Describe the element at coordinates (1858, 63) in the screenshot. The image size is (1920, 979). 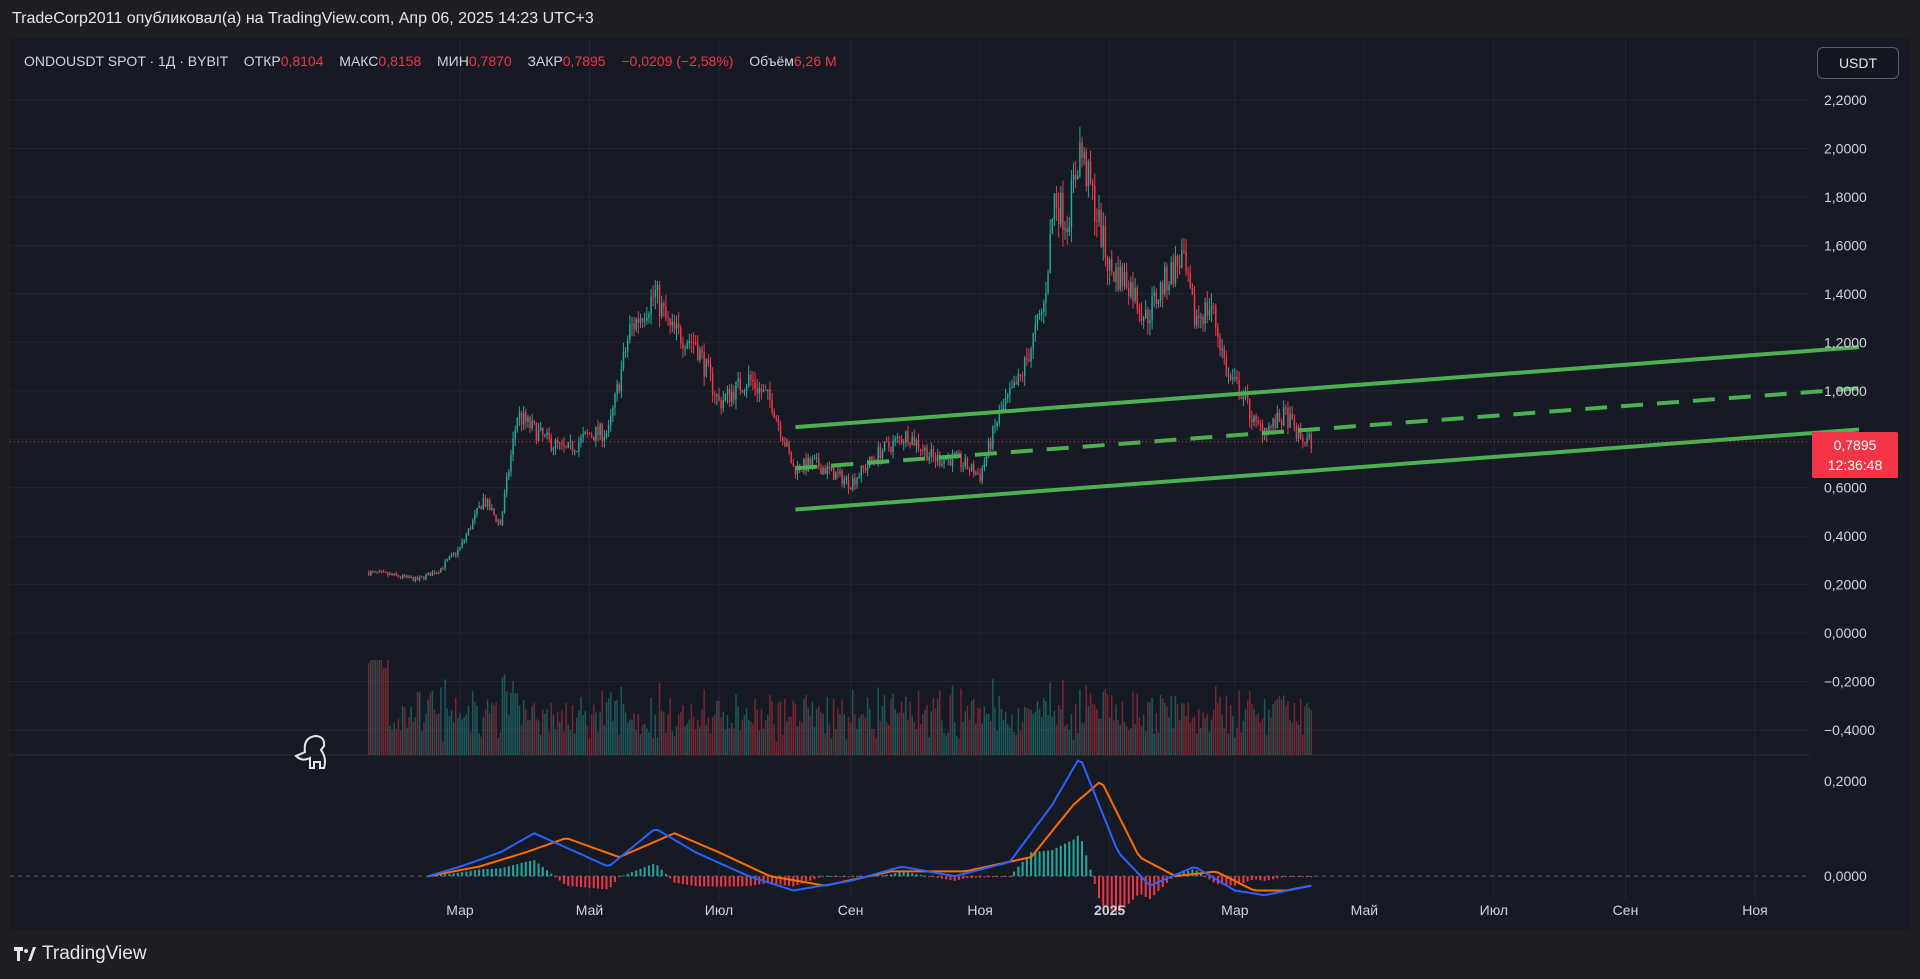
I see `currency-button: USDT` at that location.